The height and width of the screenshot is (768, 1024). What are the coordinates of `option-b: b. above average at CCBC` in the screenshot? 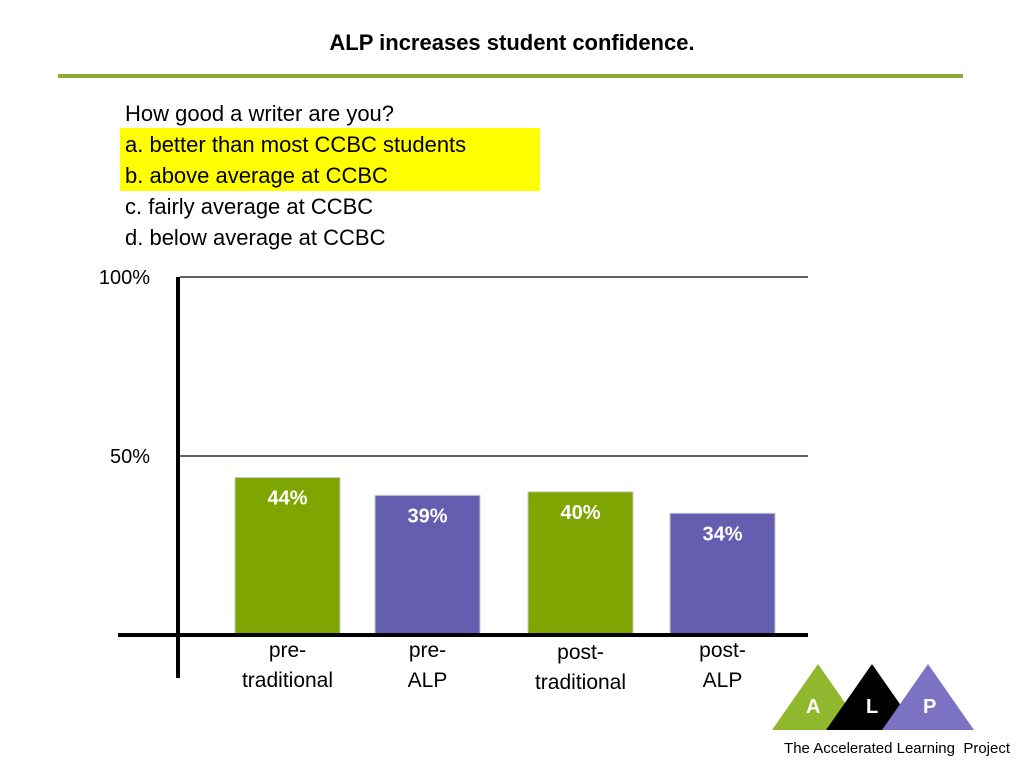 It's located at (256, 175).